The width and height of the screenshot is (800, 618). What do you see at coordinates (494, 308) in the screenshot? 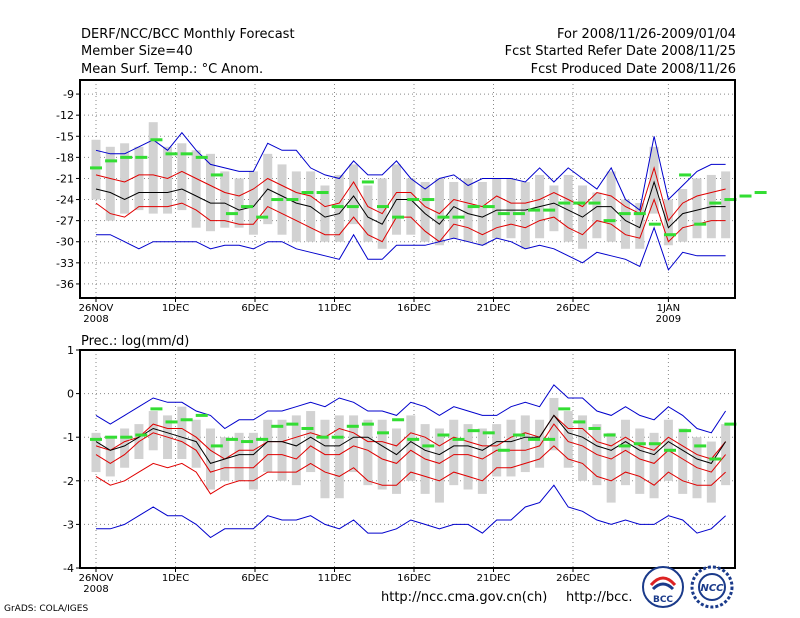
I see `temp-xtick-label: 21DEC` at bounding box center [494, 308].